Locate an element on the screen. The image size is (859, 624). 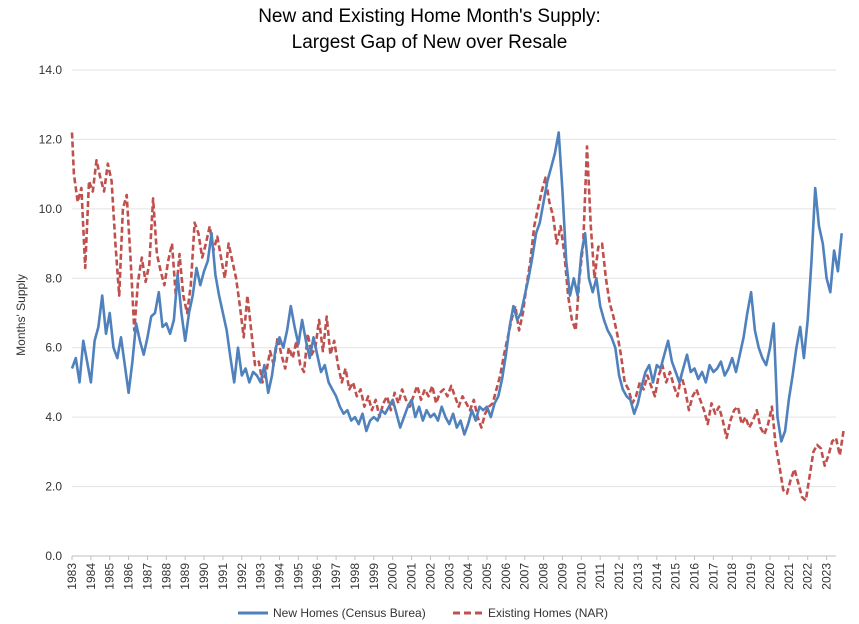
legend-label-new-homes: New Homes (Census Burea) is located at coordinates (349, 613).